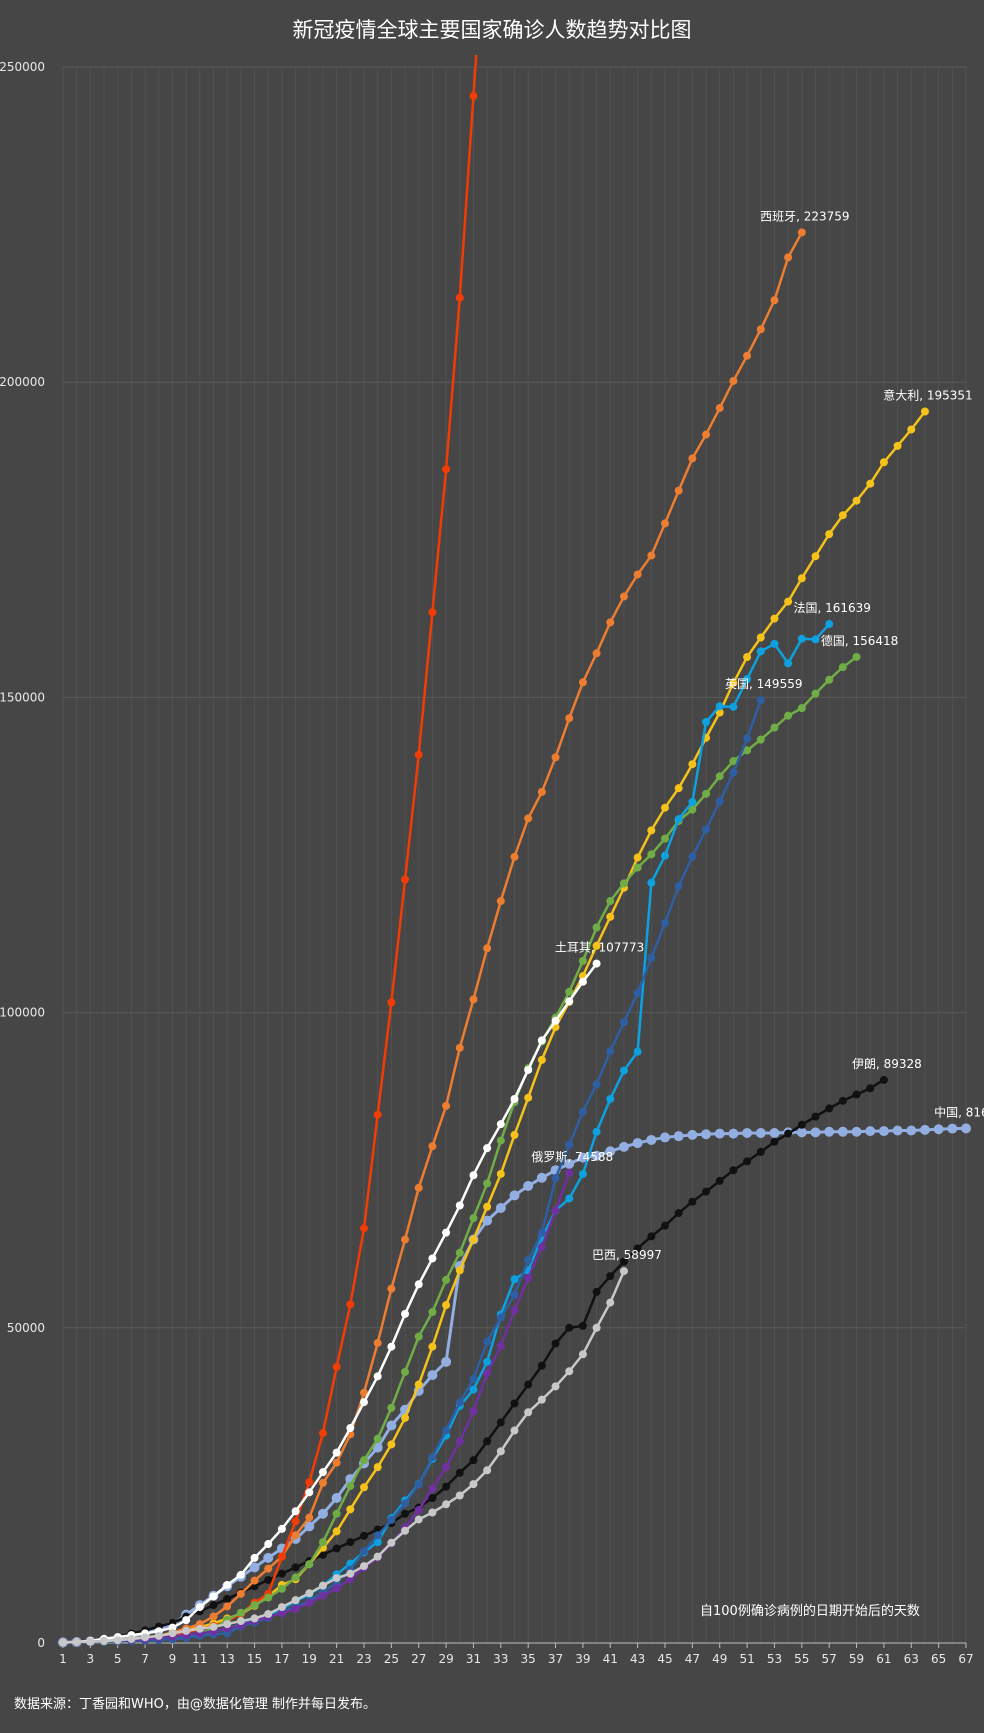 This screenshot has height=1733, width=984. I want to click on x-tick-label: 13, so click(227, 1659).